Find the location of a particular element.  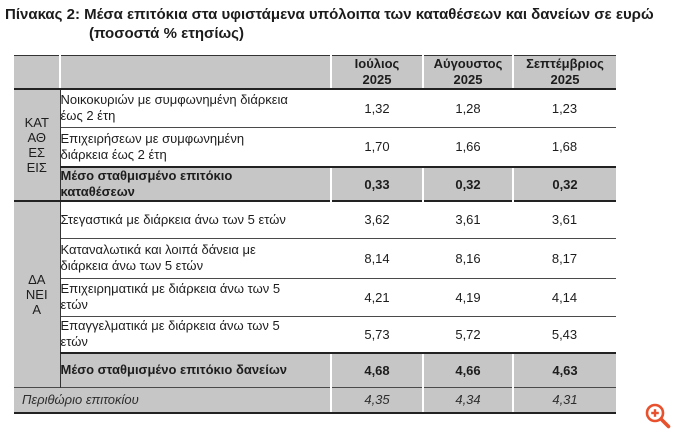

value-cell: 4,68 is located at coordinates (376, 369).